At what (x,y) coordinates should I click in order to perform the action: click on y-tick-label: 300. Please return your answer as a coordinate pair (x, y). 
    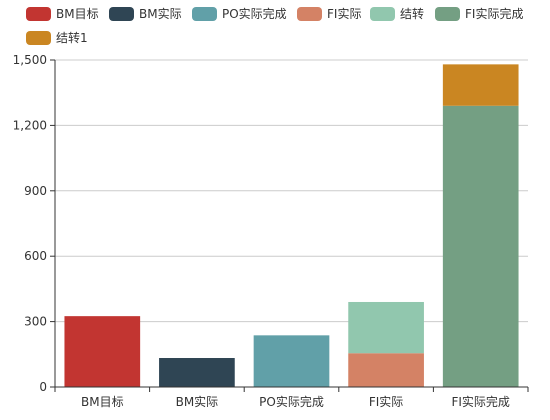
    Looking at the image, I should click on (35, 322).